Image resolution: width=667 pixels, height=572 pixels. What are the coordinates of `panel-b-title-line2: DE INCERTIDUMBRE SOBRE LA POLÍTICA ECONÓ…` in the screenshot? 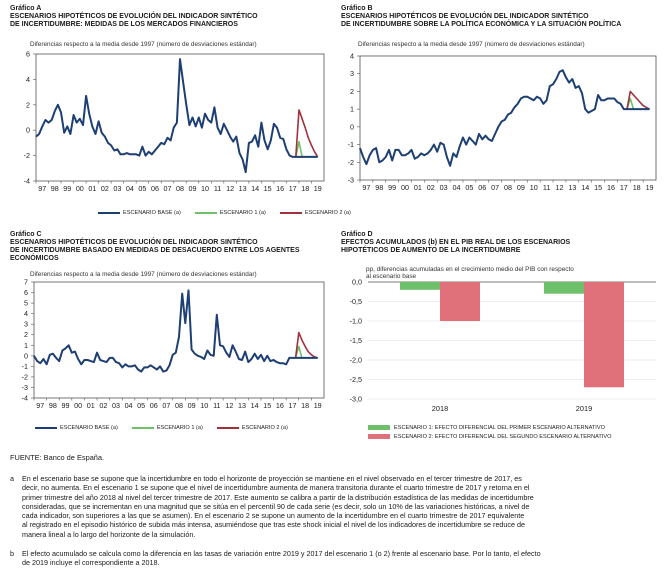 It's located at (481, 24).